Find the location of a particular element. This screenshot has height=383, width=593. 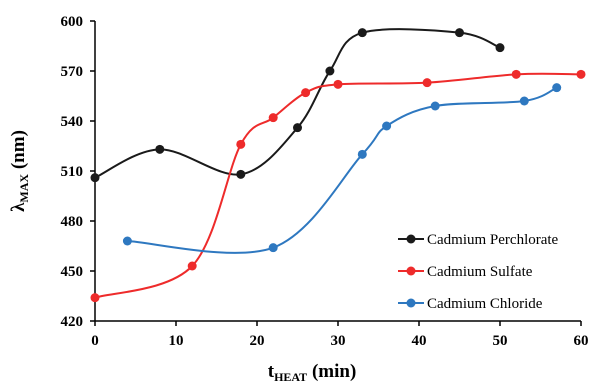

y-tick-label: 510 is located at coordinates (72, 172).